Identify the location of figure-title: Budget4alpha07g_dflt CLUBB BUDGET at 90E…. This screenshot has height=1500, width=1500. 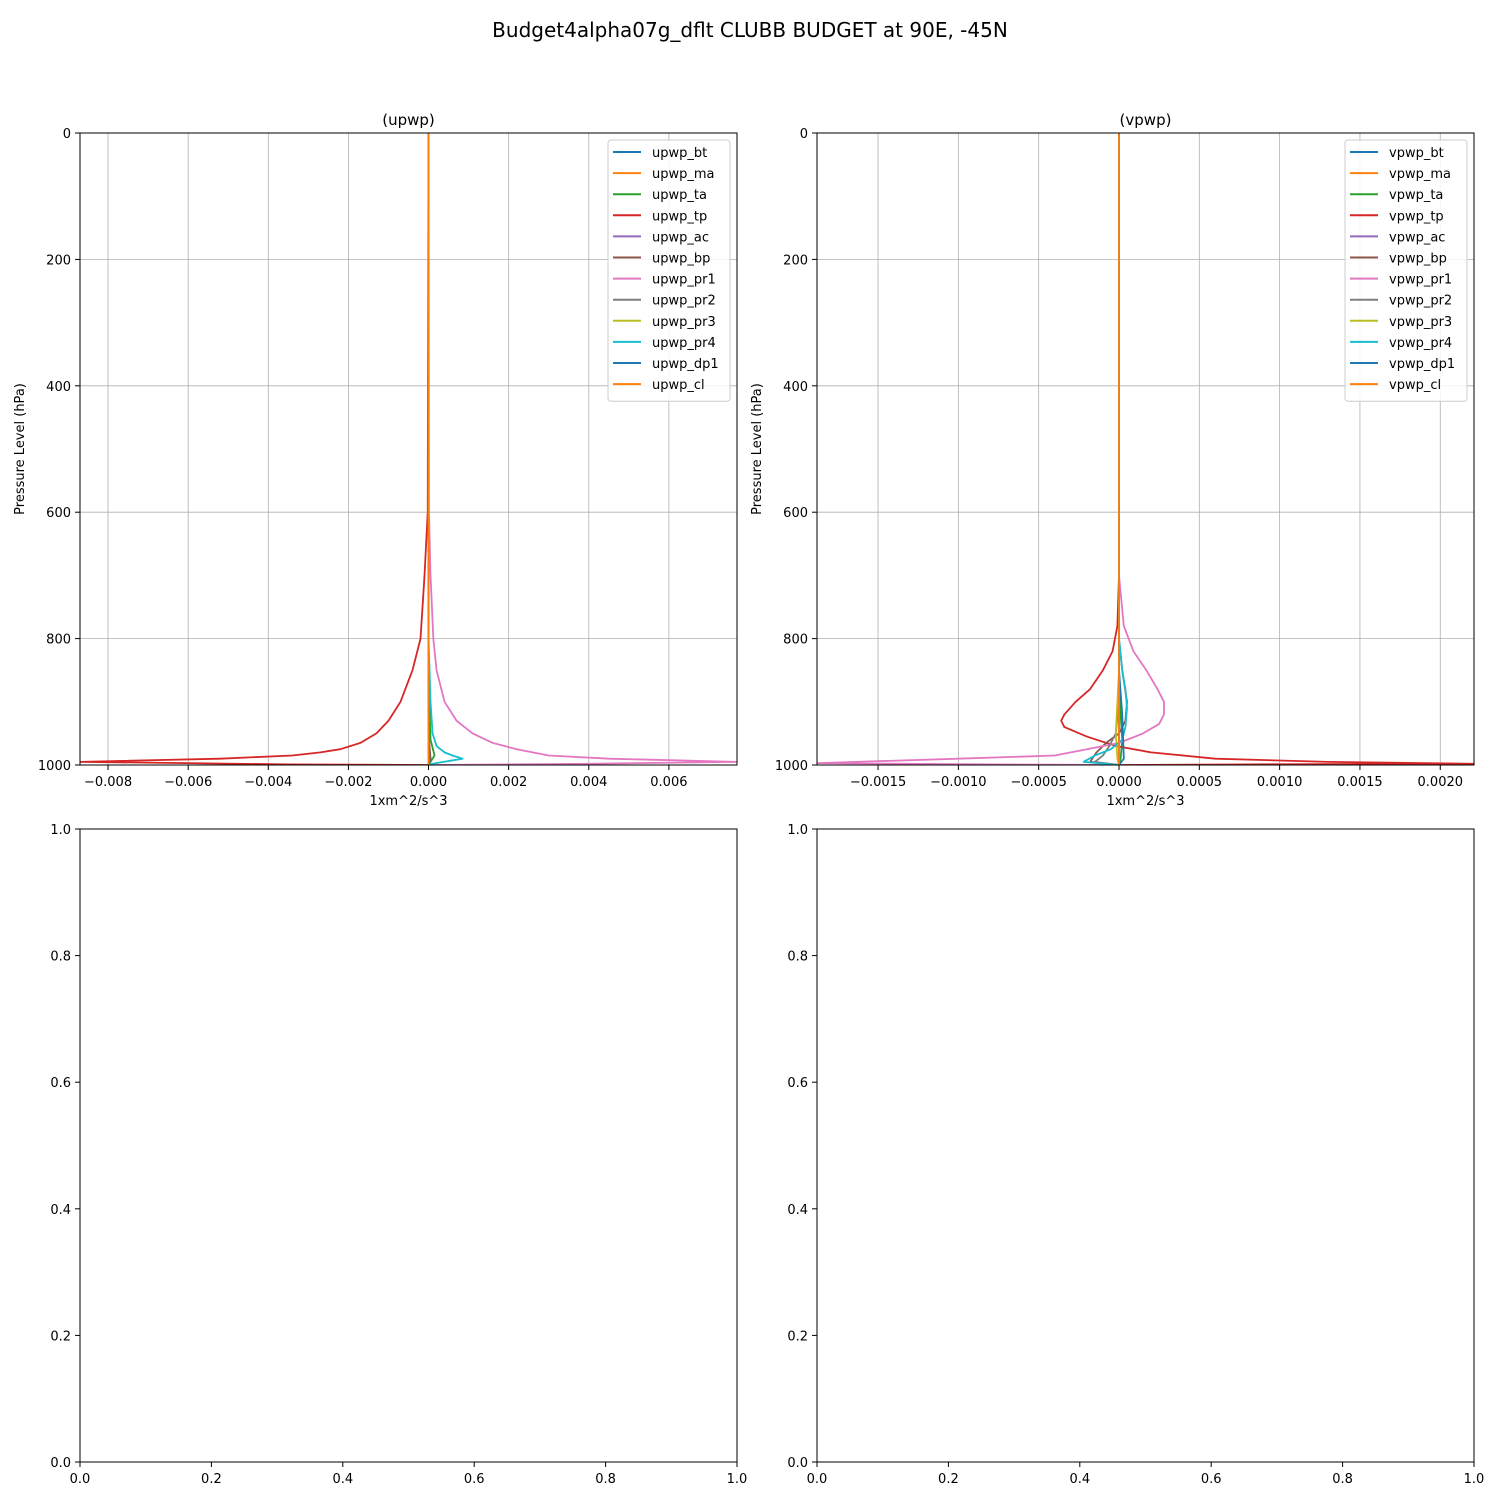
(750, 30).